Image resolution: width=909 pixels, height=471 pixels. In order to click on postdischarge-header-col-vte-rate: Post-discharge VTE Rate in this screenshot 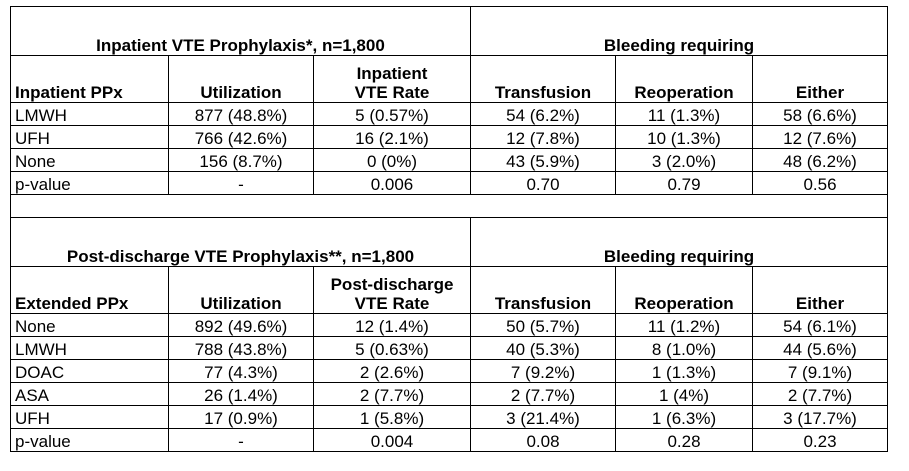, I will do `click(392, 290)`.